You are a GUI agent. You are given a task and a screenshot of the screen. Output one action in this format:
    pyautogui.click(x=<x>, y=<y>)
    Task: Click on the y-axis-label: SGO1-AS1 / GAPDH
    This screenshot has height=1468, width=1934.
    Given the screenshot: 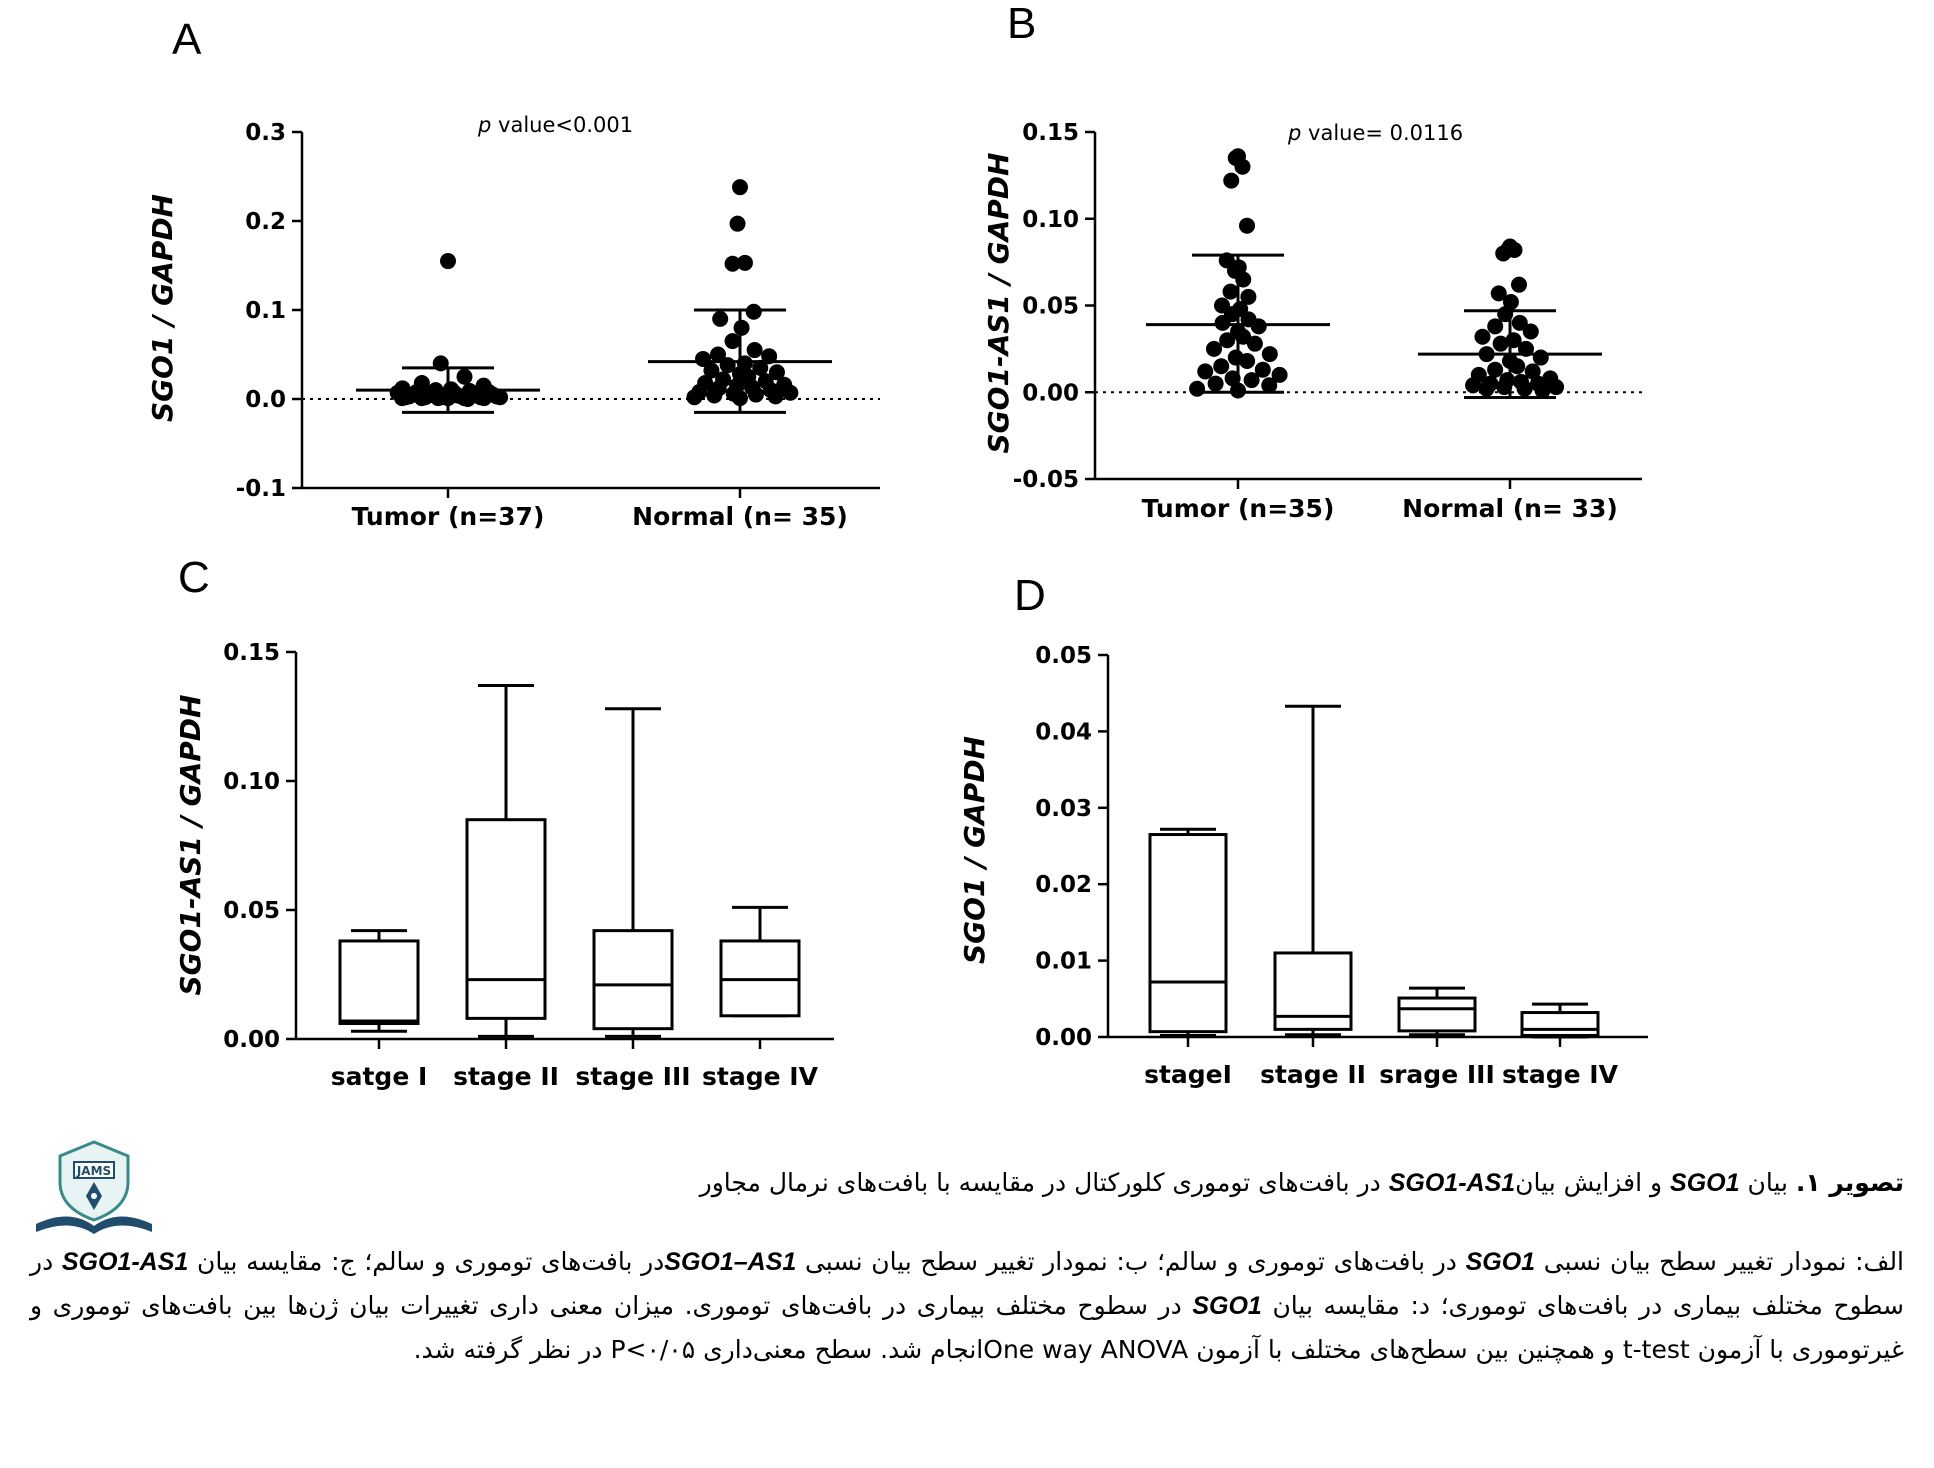 What is the action you would take?
    pyautogui.click(x=190, y=845)
    